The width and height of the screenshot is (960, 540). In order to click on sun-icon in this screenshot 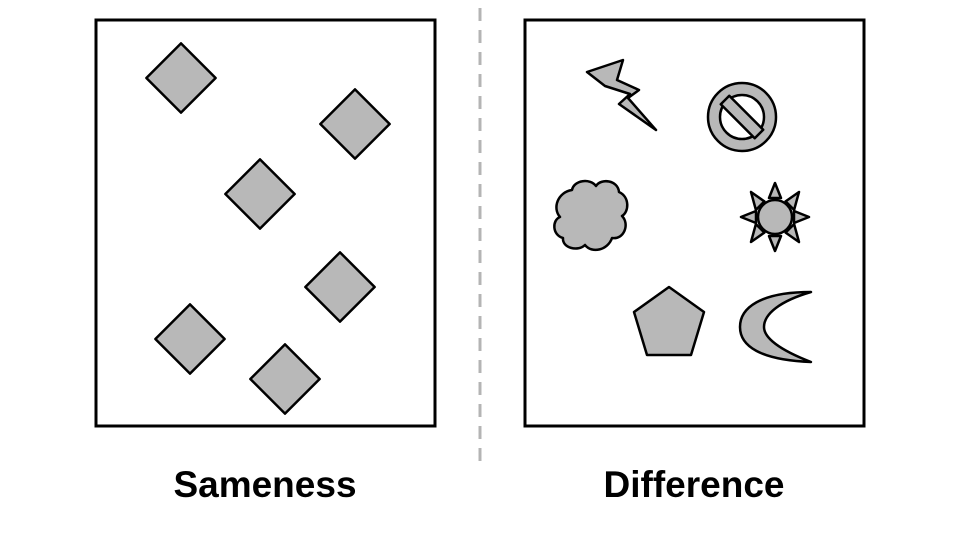, I will do `click(775, 217)`.